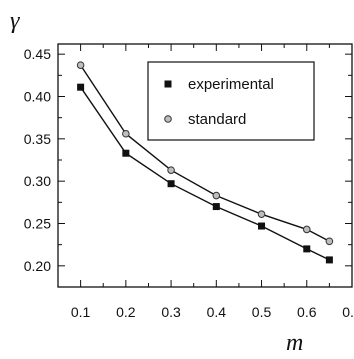 The image size is (354, 359). What do you see at coordinates (348, 312) in the screenshot?
I see `x-tick-label: 0.7` at bounding box center [348, 312].